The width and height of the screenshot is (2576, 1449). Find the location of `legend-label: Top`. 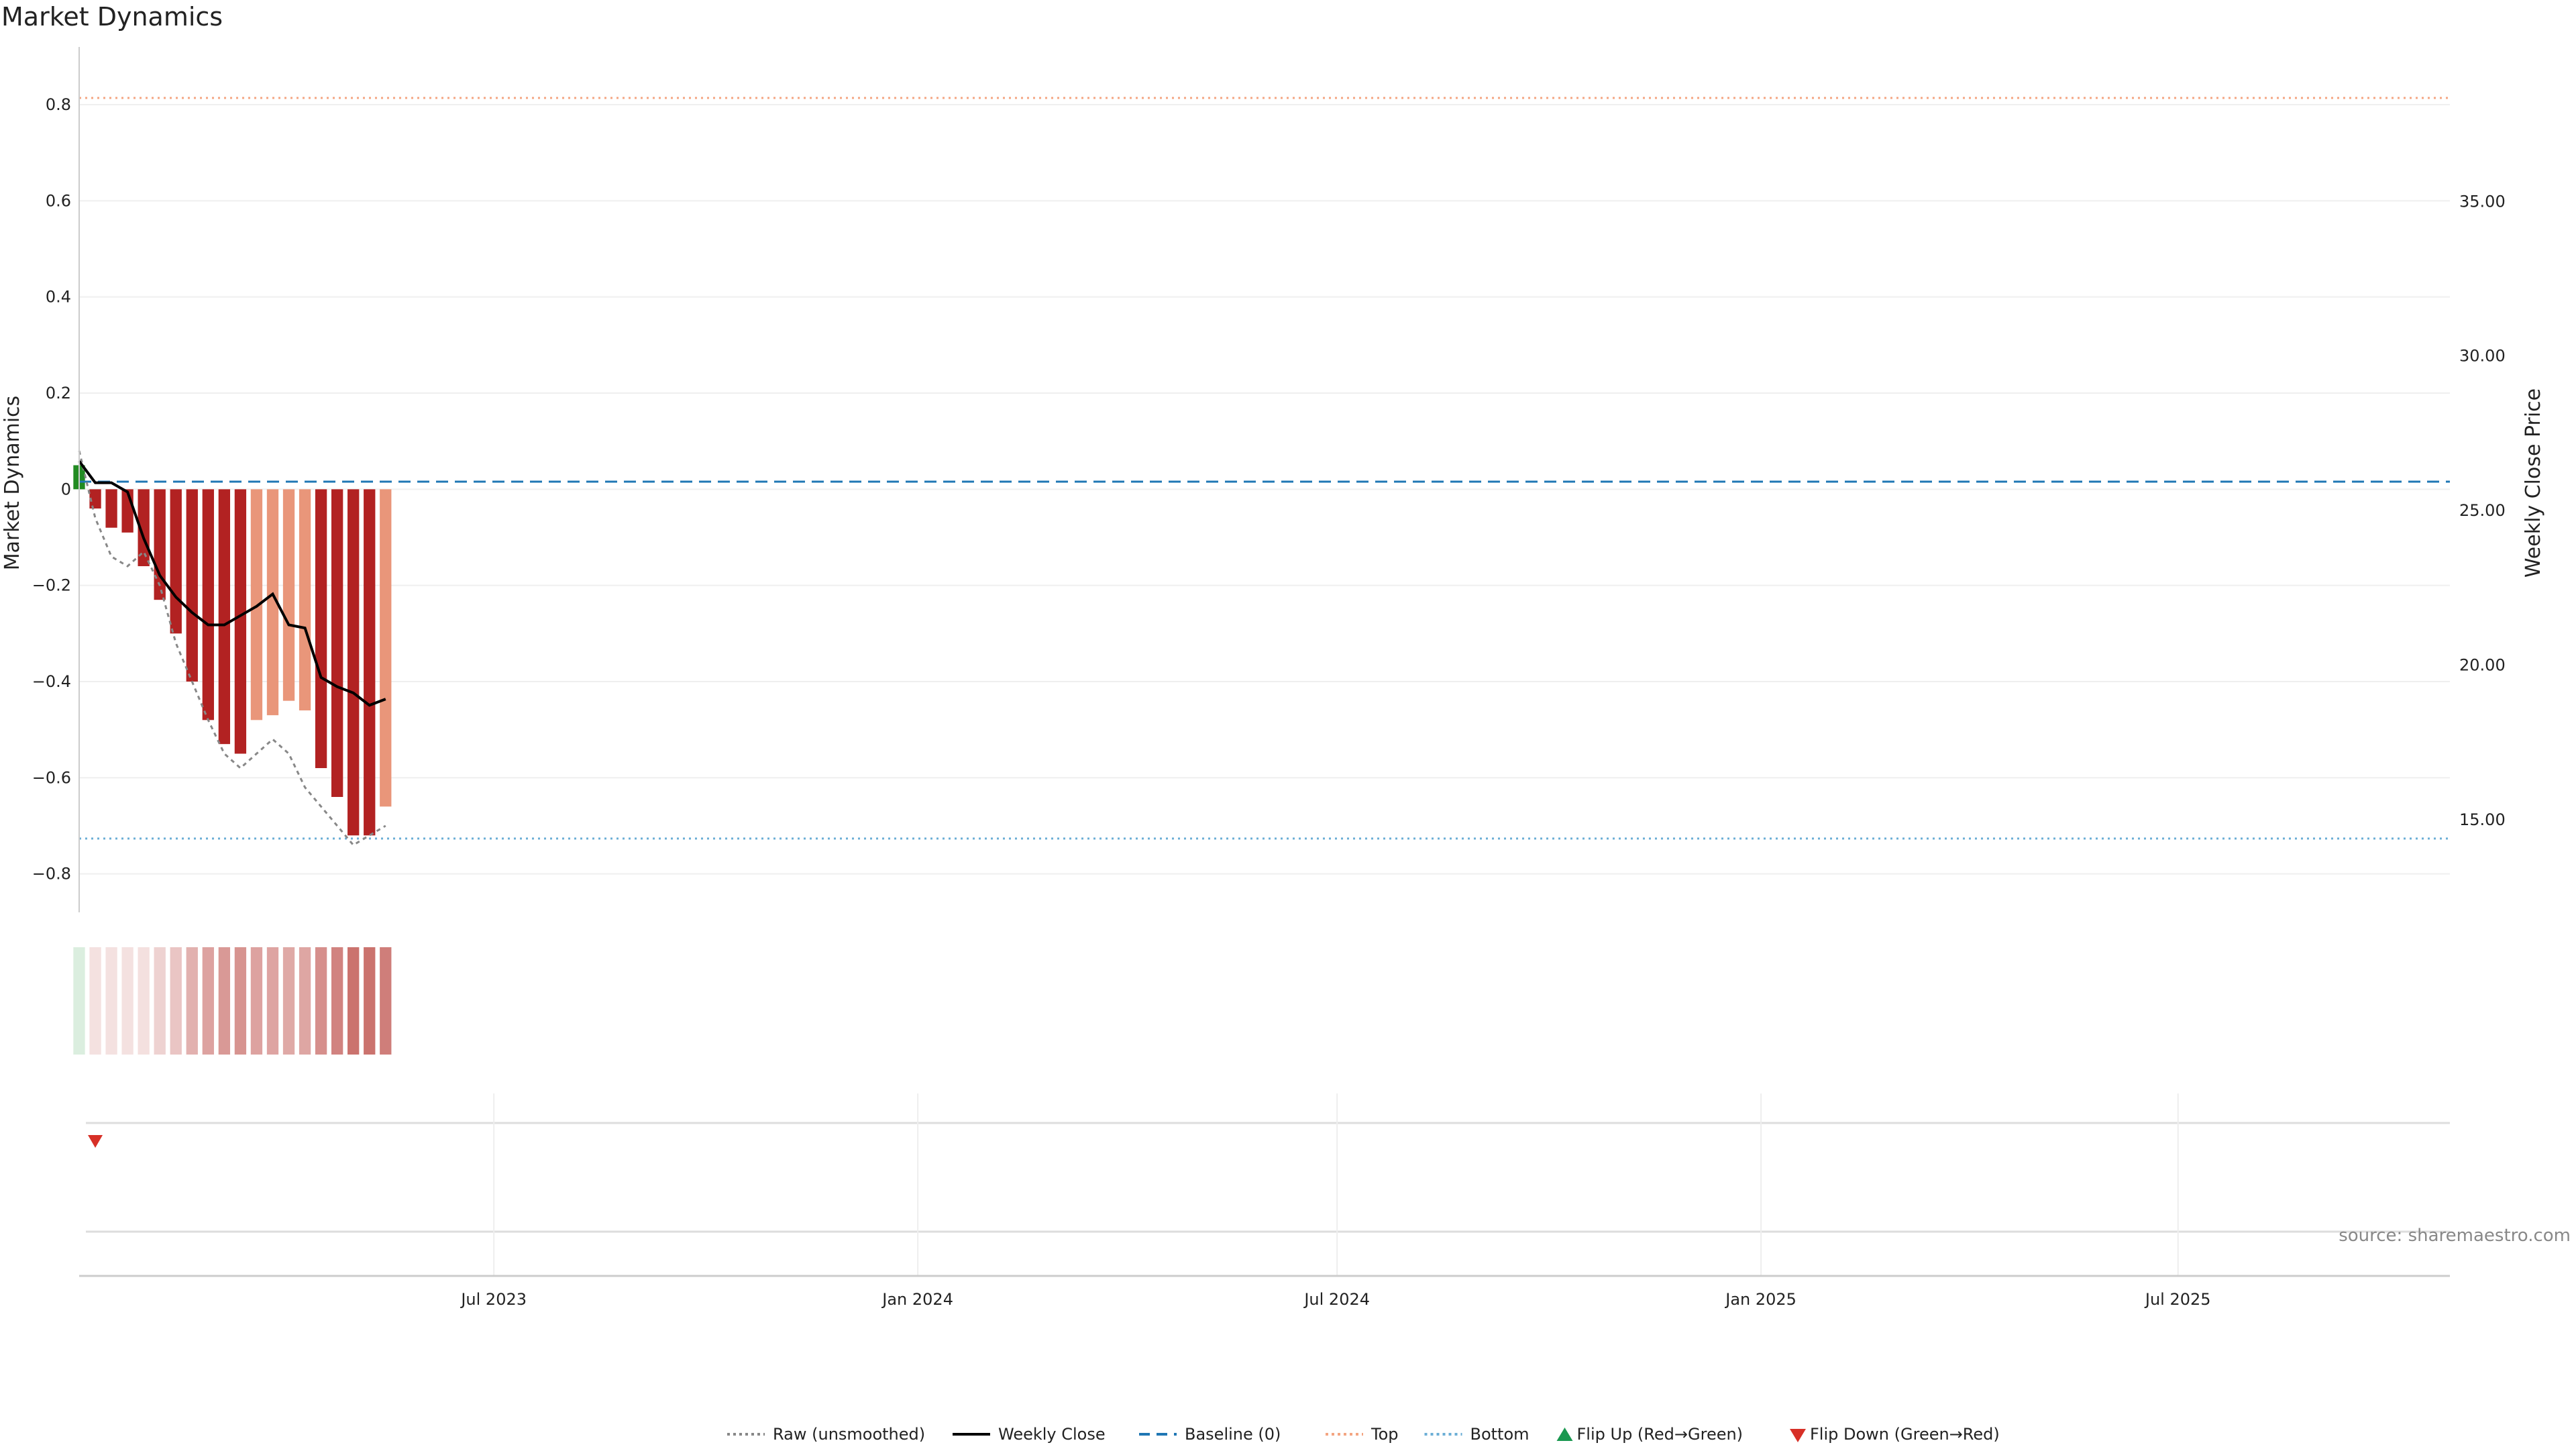

legend-label: Top is located at coordinates (1385, 1434).